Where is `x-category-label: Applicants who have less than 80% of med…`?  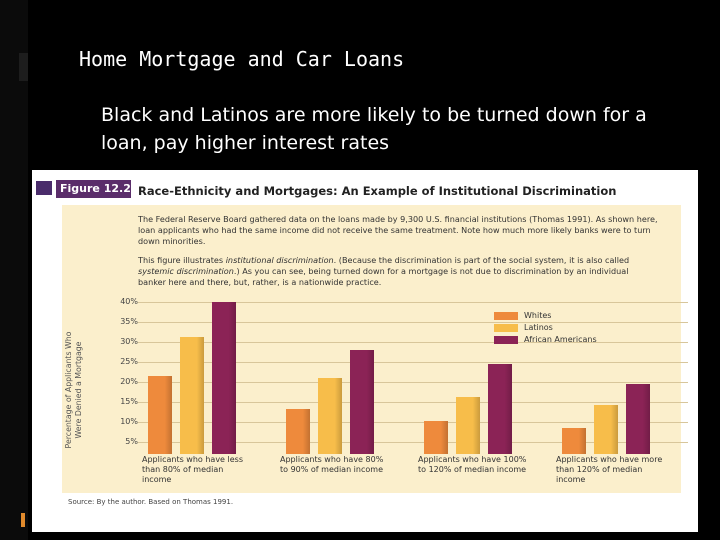 x-category-label: Applicants who have less than 80% of med… is located at coordinates (192, 469).